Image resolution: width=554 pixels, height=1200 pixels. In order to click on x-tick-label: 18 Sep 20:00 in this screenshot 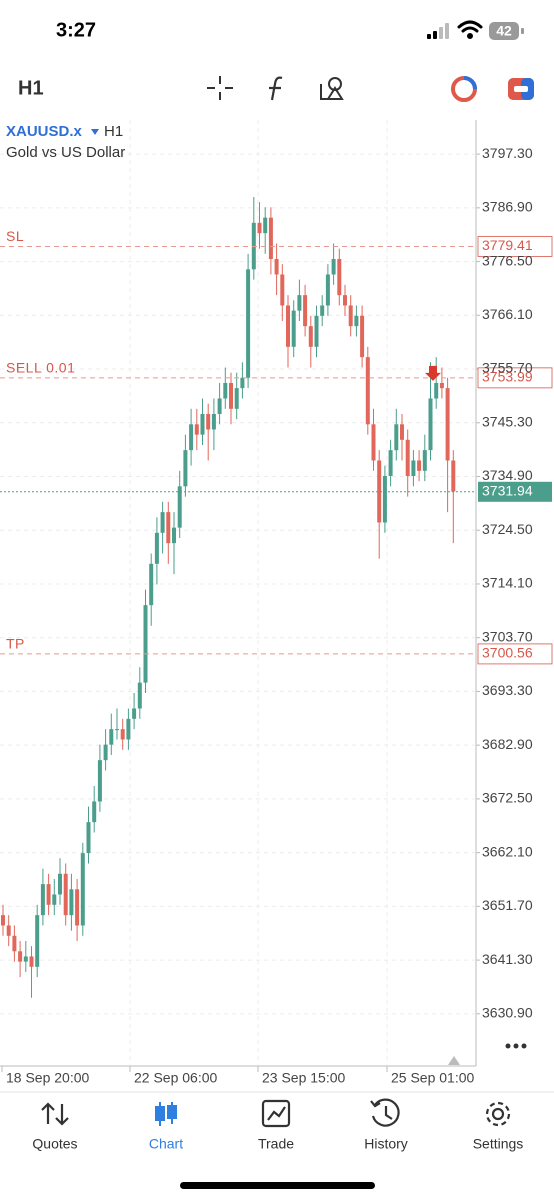, I will do `click(48, 1078)`.